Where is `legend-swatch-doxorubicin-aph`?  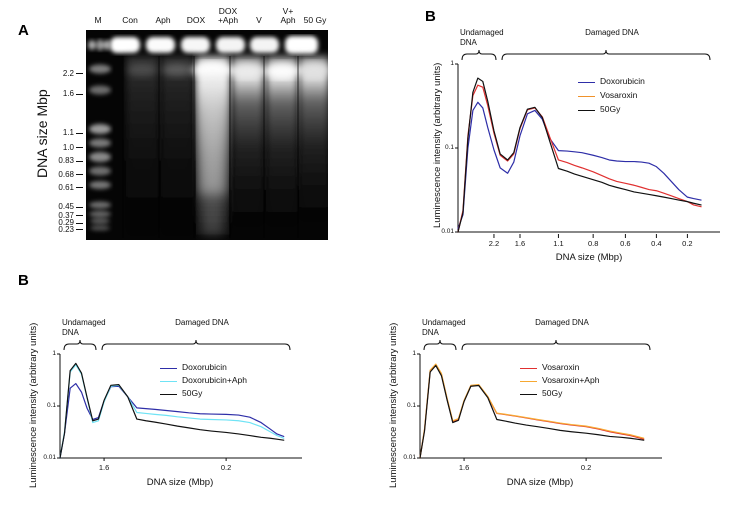 legend-swatch-doxorubicin-aph is located at coordinates (168, 381).